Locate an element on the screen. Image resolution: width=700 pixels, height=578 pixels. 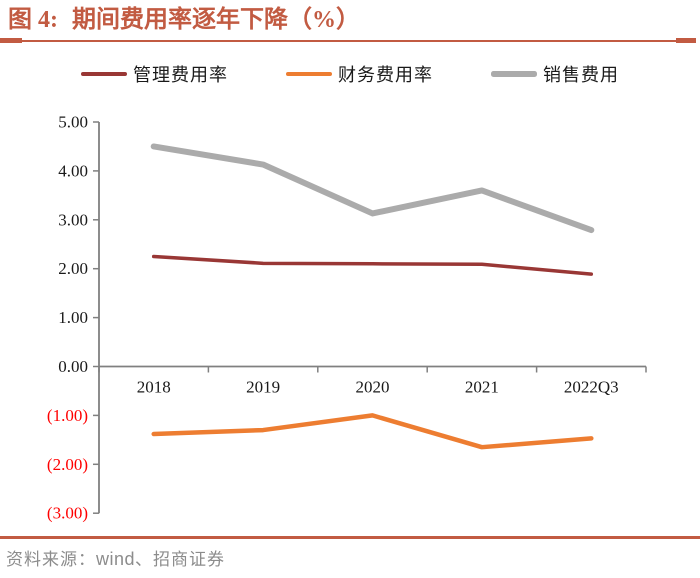
y-axis-tick-label: 5.00 is located at coordinates (73, 122).